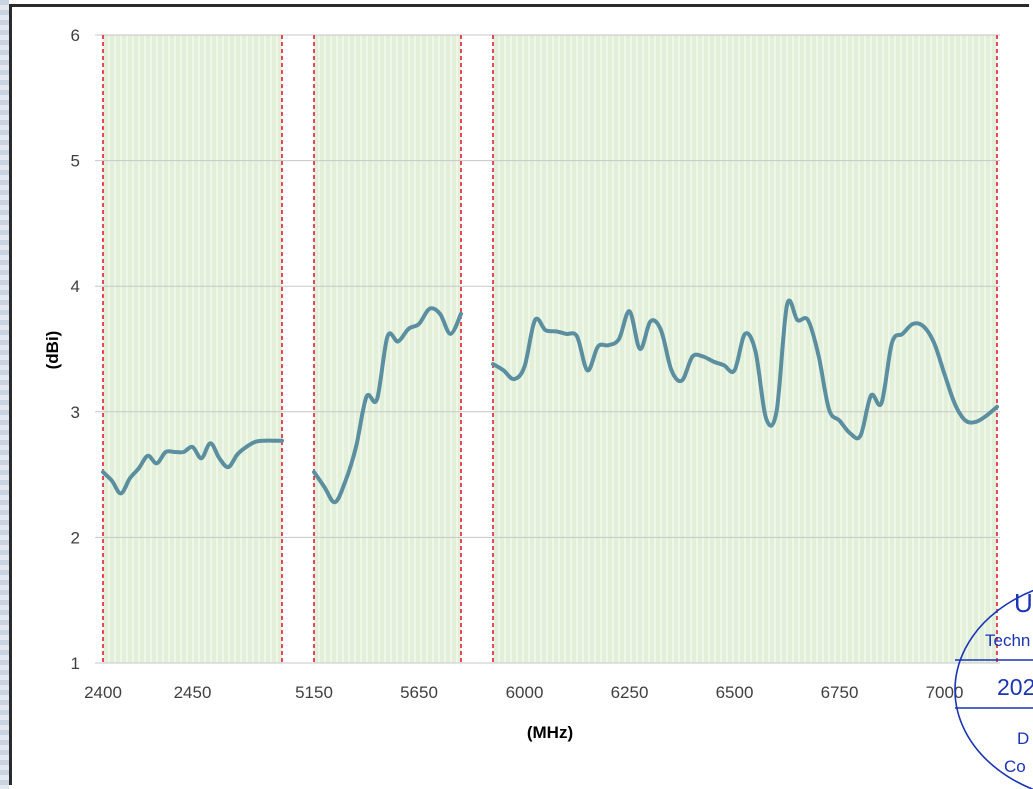 The image size is (1033, 789). What do you see at coordinates (1015, 766) in the screenshot?
I see `stamp-text-line: Co` at bounding box center [1015, 766].